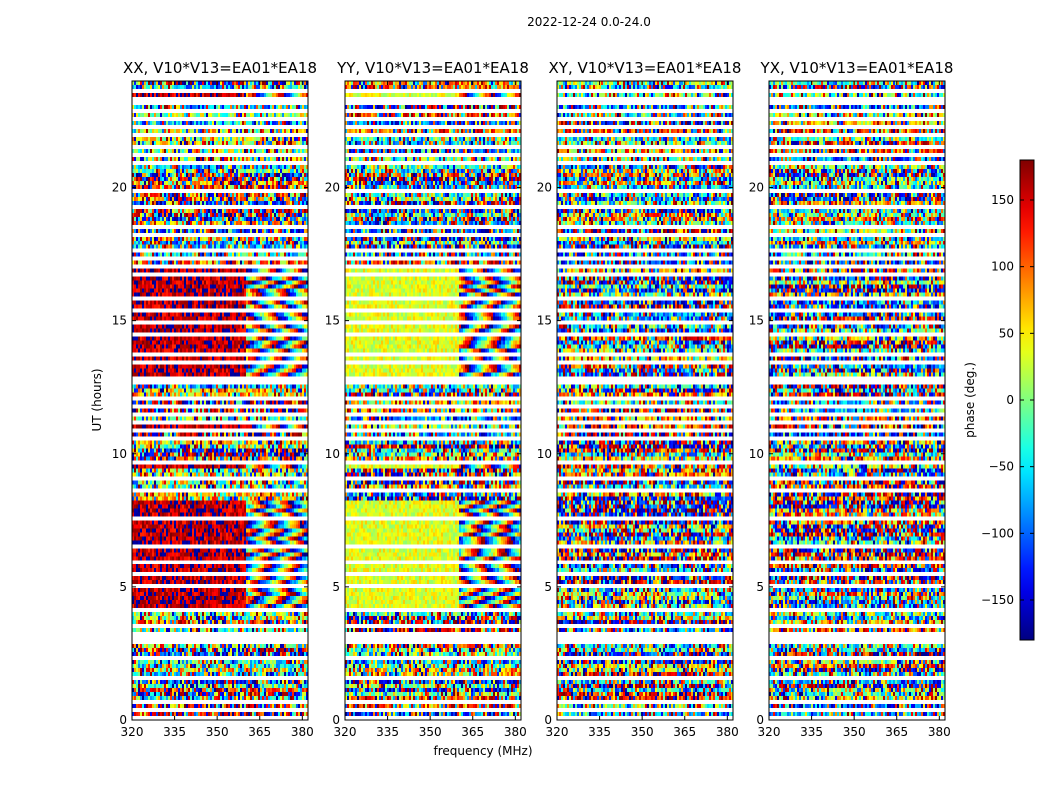 This screenshot has height=800, width=1050. I want to click on panel-1-frame, so click(220, 400).